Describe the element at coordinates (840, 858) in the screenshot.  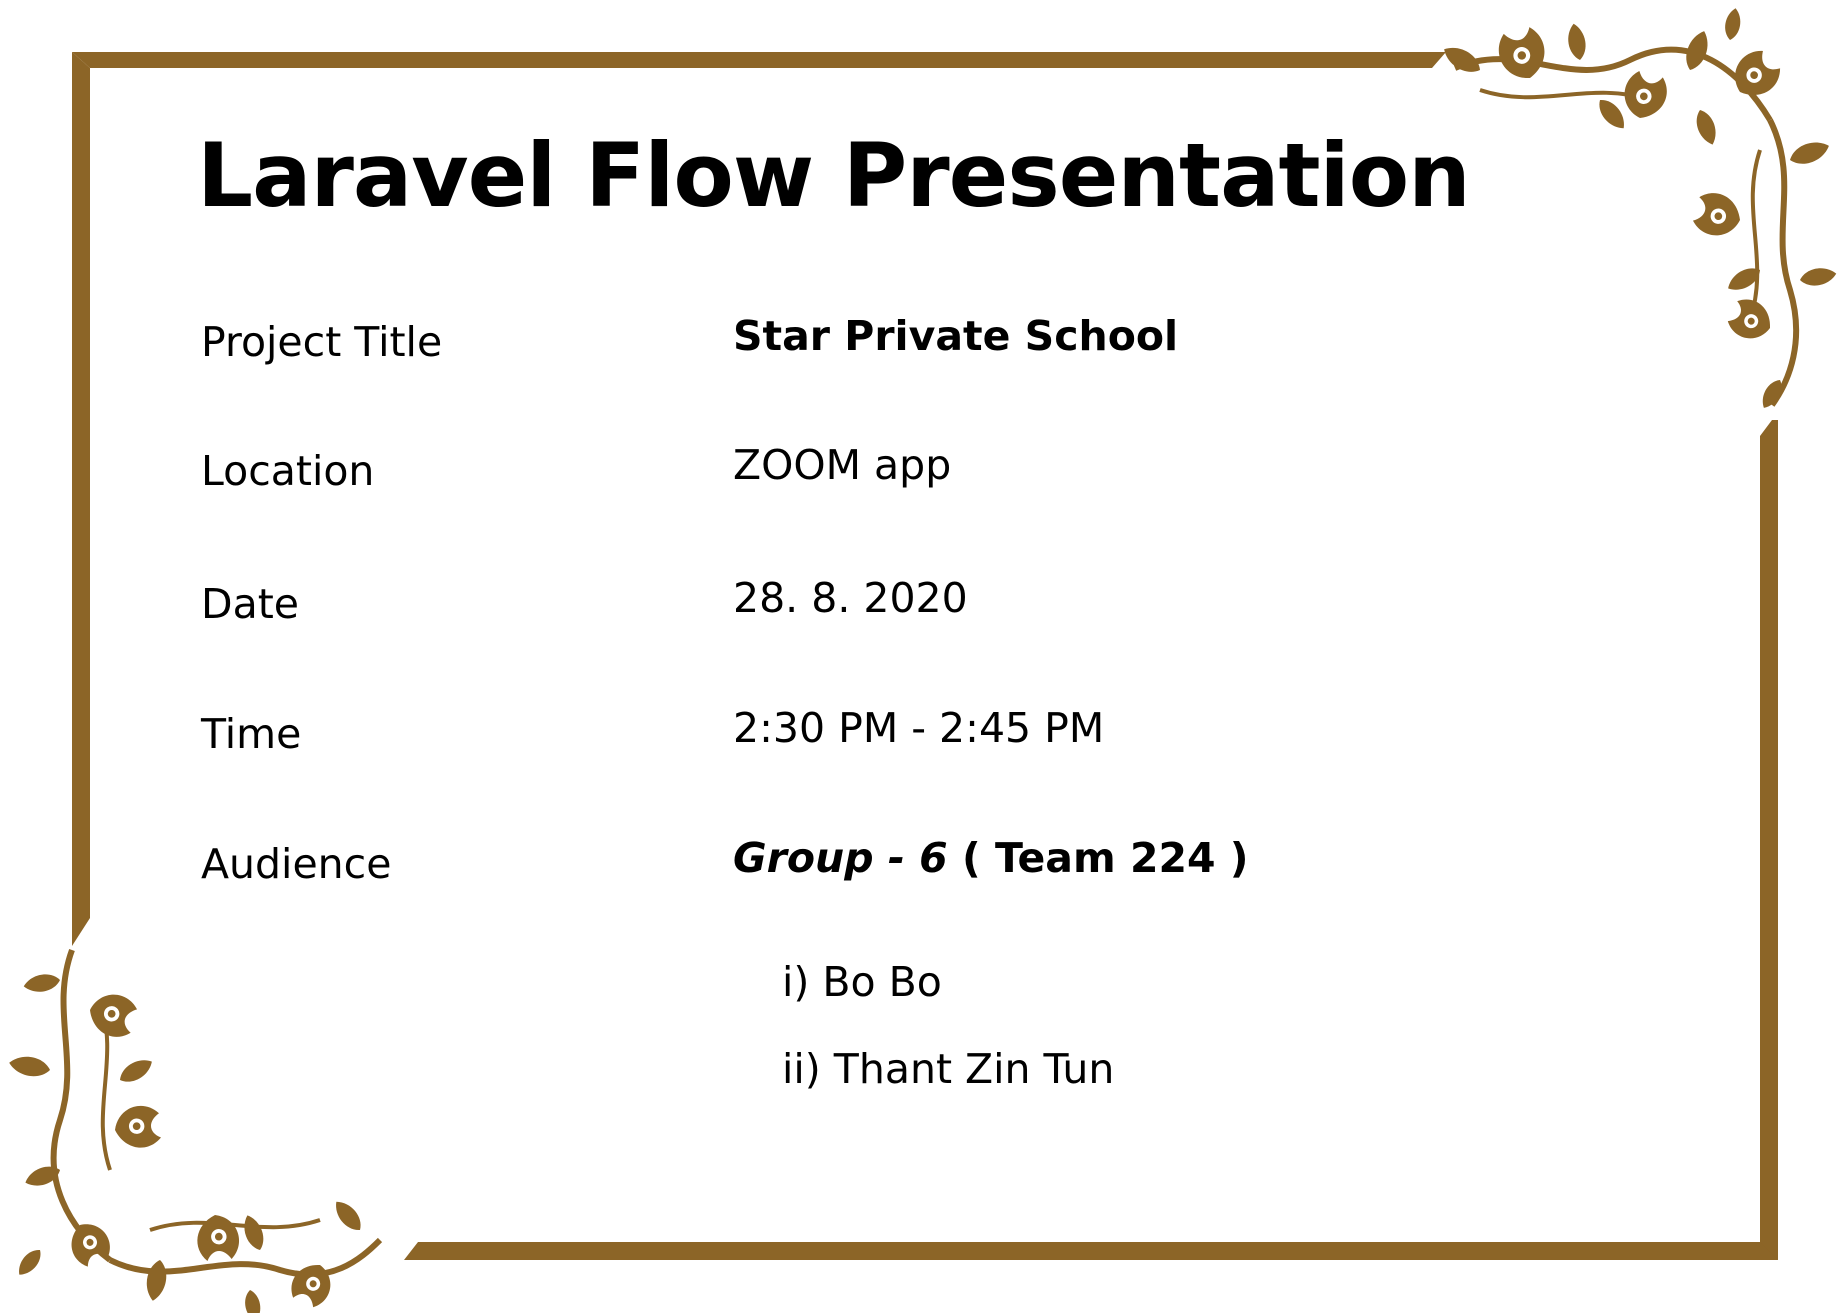
I see `audience-group: Group - 6` at that location.